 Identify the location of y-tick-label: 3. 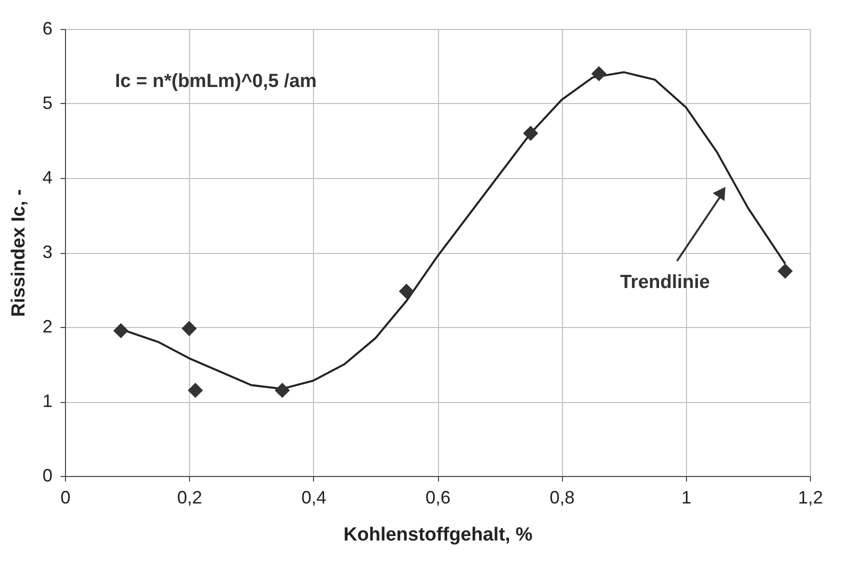
(47, 252).